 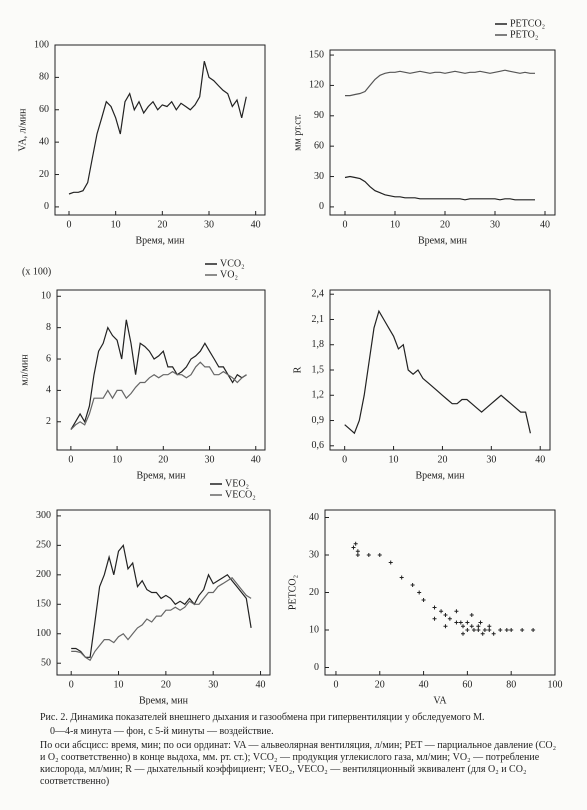 I want to click on y-tick-label: 0,6, so click(x=318, y=445).